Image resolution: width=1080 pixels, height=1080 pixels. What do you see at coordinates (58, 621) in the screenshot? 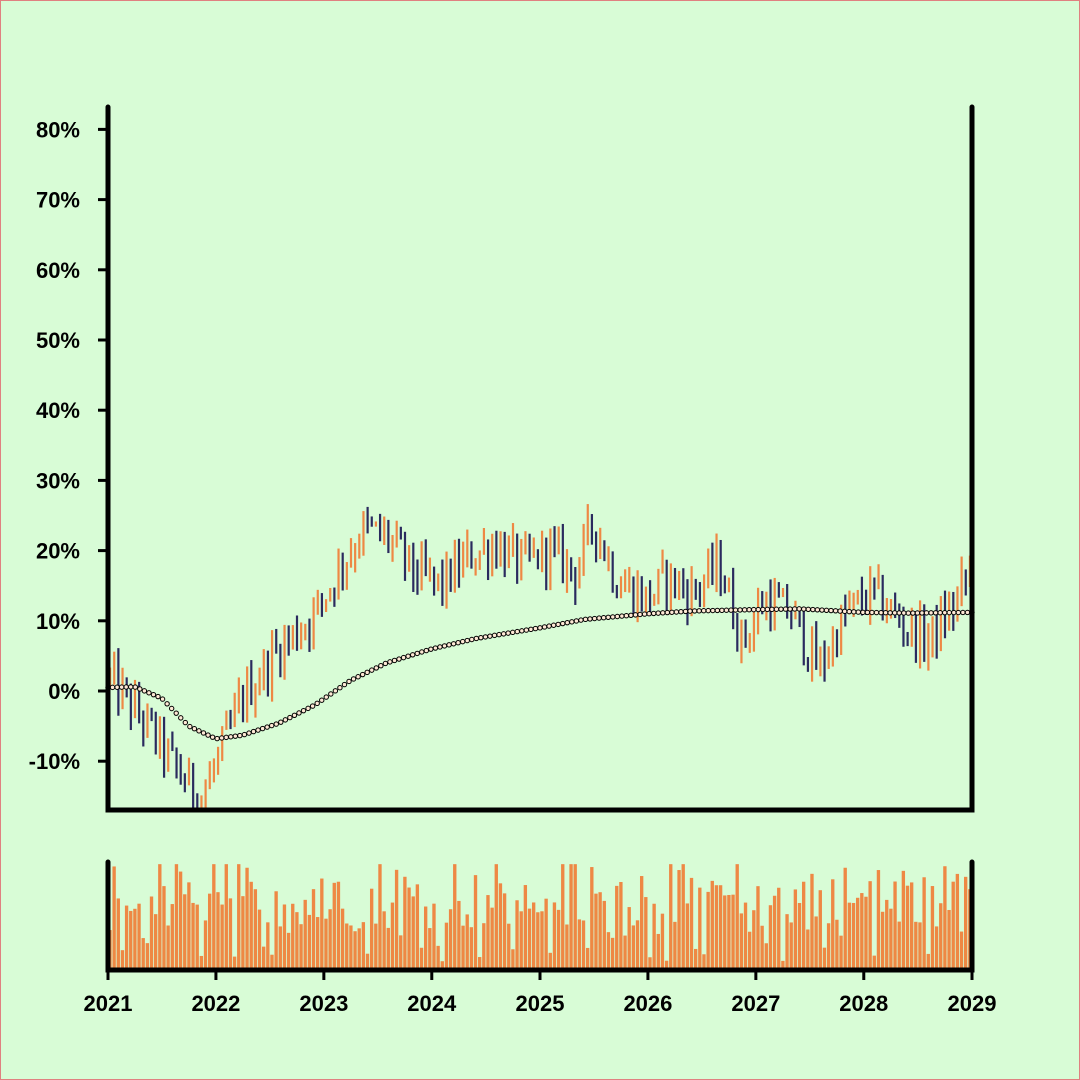
I see `y-tick-label: 10%` at bounding box center [58, 621].